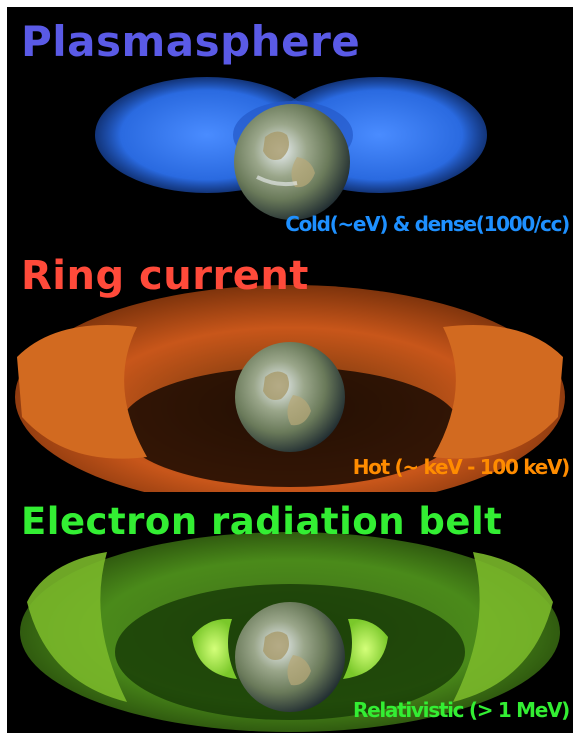  I want to click on plasmasphere-illustration, so click(291, 148).